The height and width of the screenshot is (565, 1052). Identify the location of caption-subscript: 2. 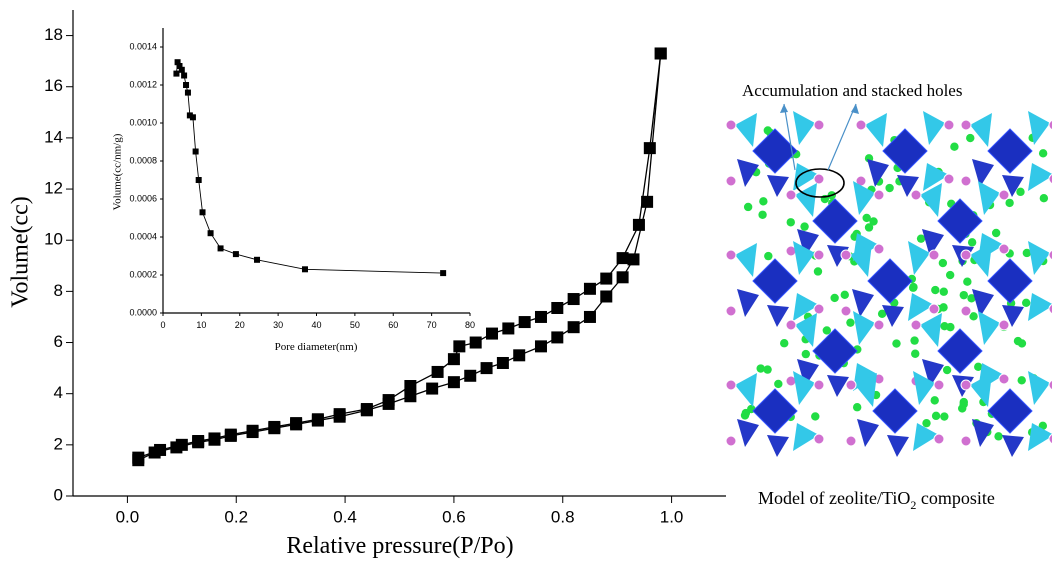
(913, 505).